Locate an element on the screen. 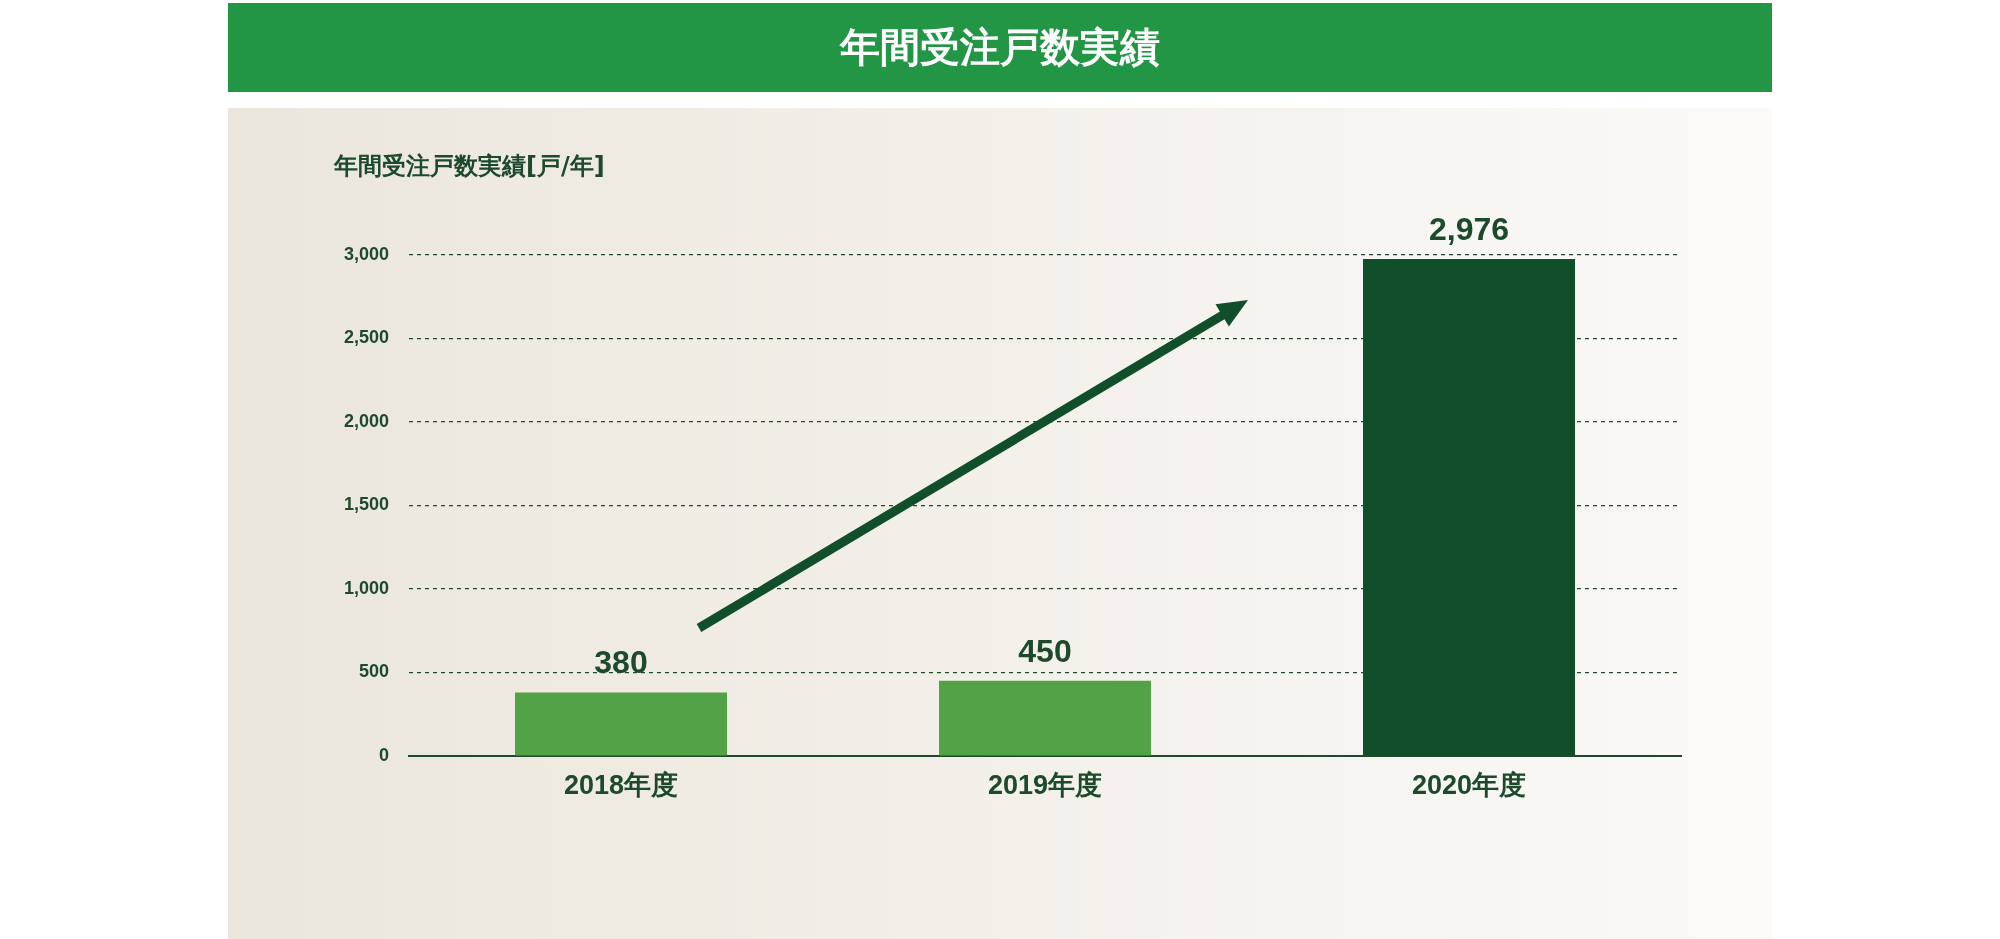 The width and height of the screenshot is (2000, 939). y-tick-label: 3,000 is located at coordinates (366, 253).